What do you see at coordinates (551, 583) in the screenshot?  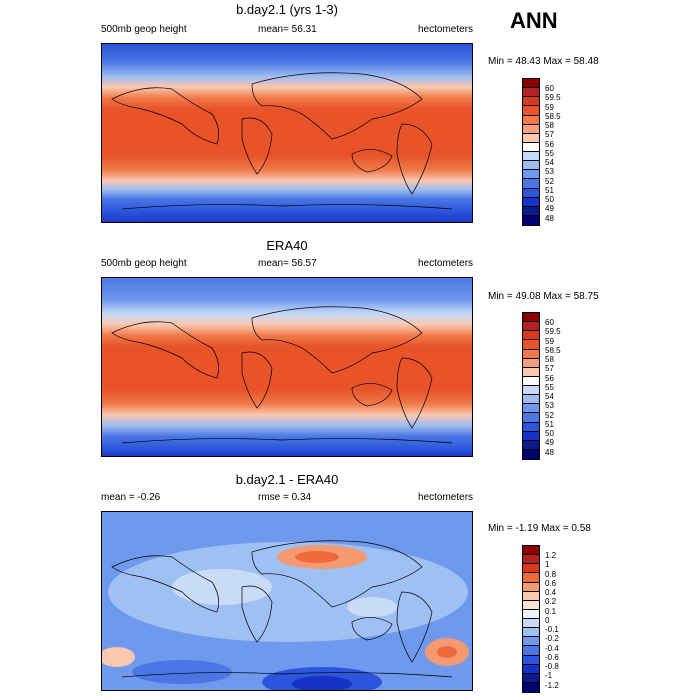 I see `colorbar-tick-label: 0.6` at bounding box center [551, 583].